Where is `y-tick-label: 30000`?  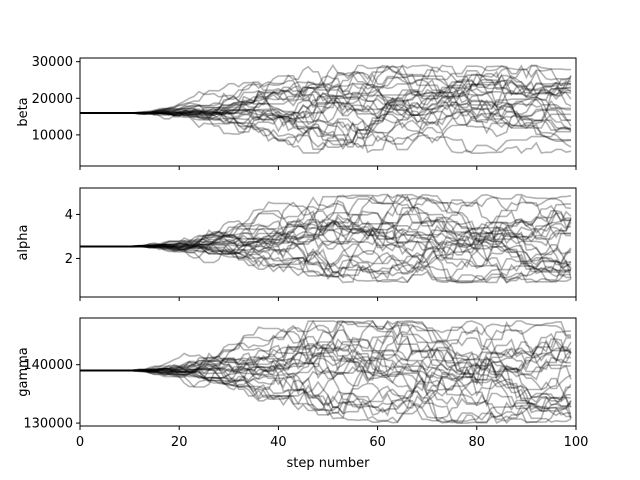
y-tick-label: 30000 is located at coordinates (52, 62).